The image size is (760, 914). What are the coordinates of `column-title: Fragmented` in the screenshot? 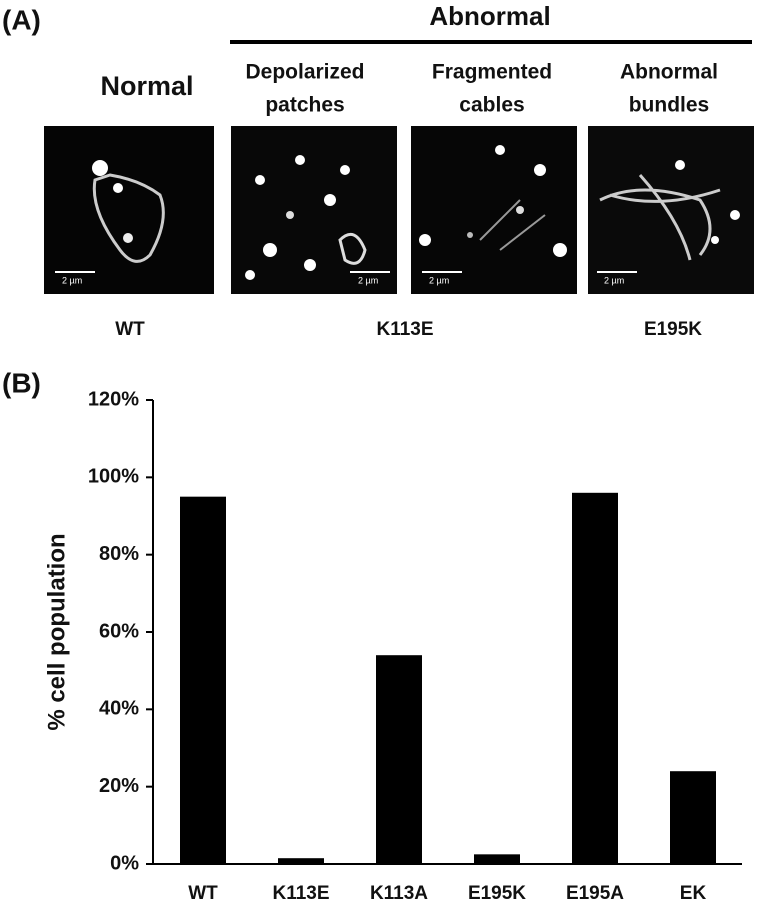 It's located at (492, 72).